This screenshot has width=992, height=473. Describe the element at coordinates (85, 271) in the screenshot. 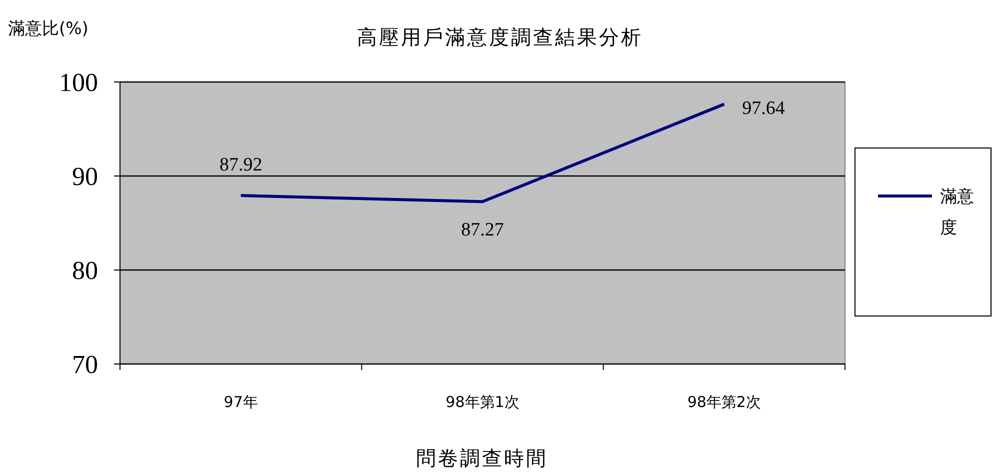

I see `y-tick-label: 80` at that location.